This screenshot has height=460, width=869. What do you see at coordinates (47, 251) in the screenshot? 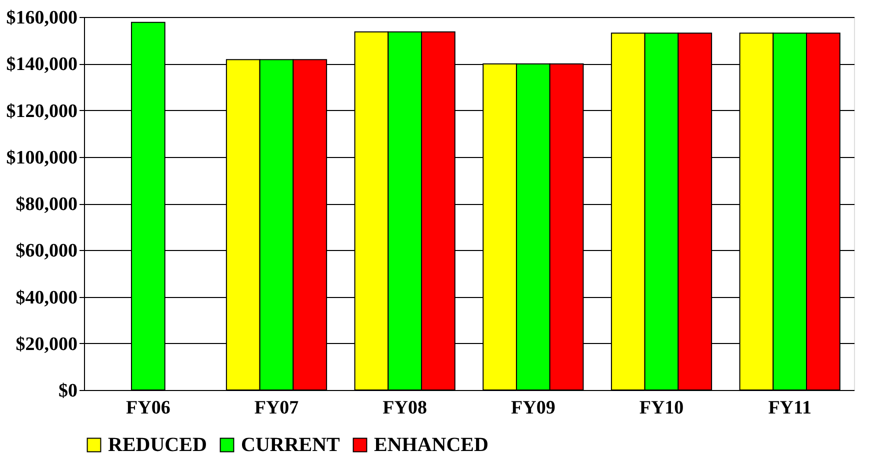
I see `y-tick-label: $60,000` at bounding box center [47, 251].